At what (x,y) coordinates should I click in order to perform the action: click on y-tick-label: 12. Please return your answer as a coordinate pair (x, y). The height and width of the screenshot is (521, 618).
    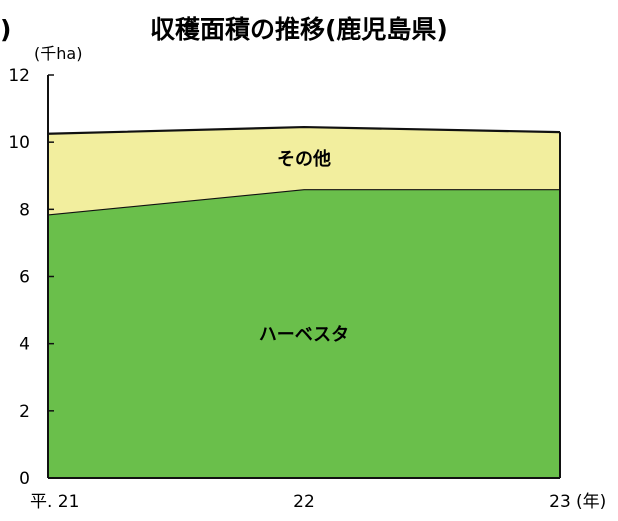
    Looking at the image, I should click on (19, 76).